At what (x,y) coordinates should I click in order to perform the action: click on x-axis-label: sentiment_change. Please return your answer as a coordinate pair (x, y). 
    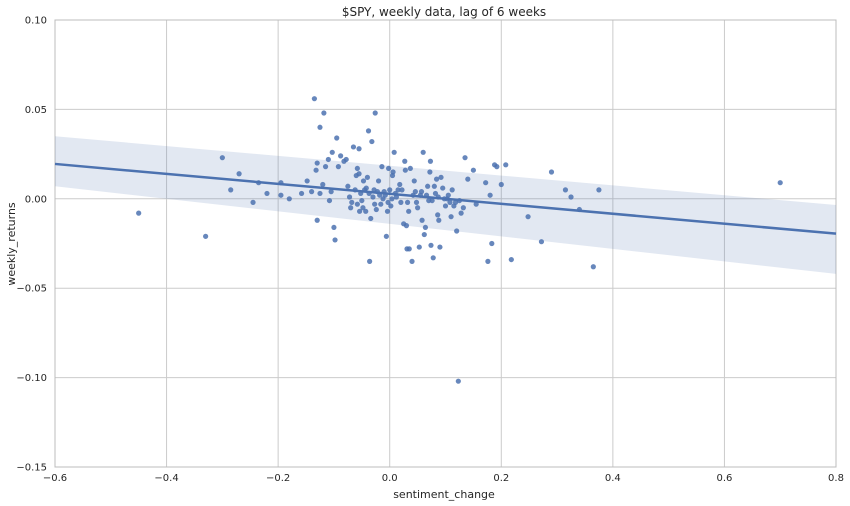
    Looking at the image, I should click on (444, 494).